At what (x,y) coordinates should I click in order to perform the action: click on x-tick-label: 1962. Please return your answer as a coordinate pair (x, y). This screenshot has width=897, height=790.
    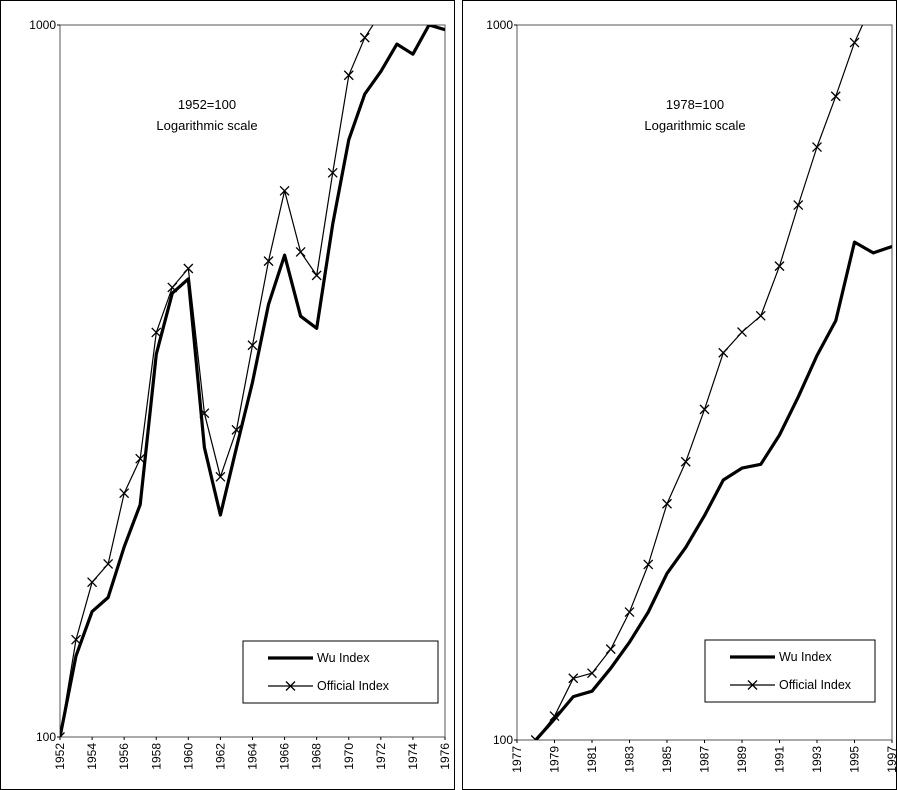
    Looking at the image, I should click on (220, 756).